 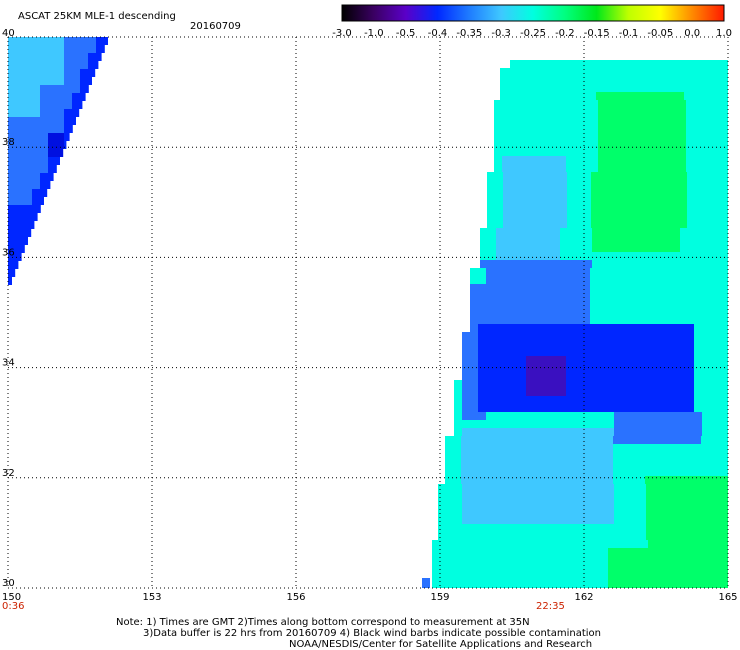 What do you see at coordinates (469, 33) in the screenshot?
I see `colorbar-tick-label: -0.35` at bounding box center [469, 33].